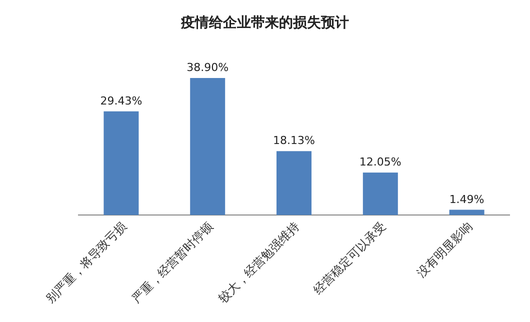 The height and width of the screenshot is (322, 530). I want to click on x-tick-label: 经营稳定可以承受, so click(349, 258).